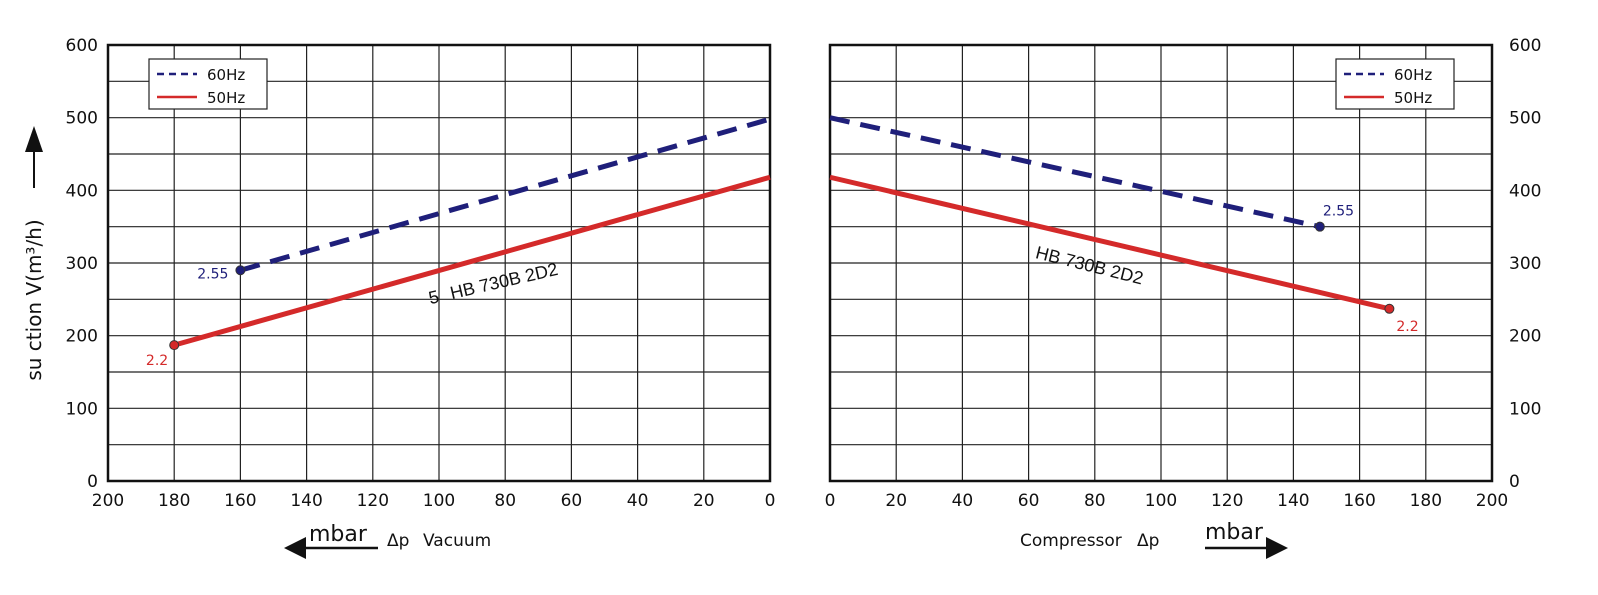  Describe the element at coordinates (1071, 541) in the screenshot. I see `x-axis-title: Compressor` at that location.